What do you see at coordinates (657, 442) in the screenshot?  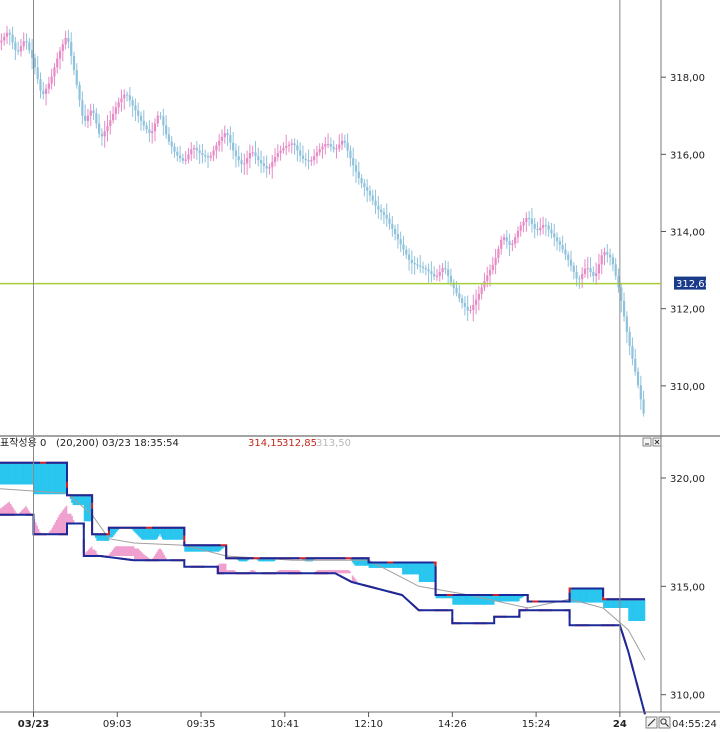 I see `panel-close-icon` at bounding box center [657, 442].